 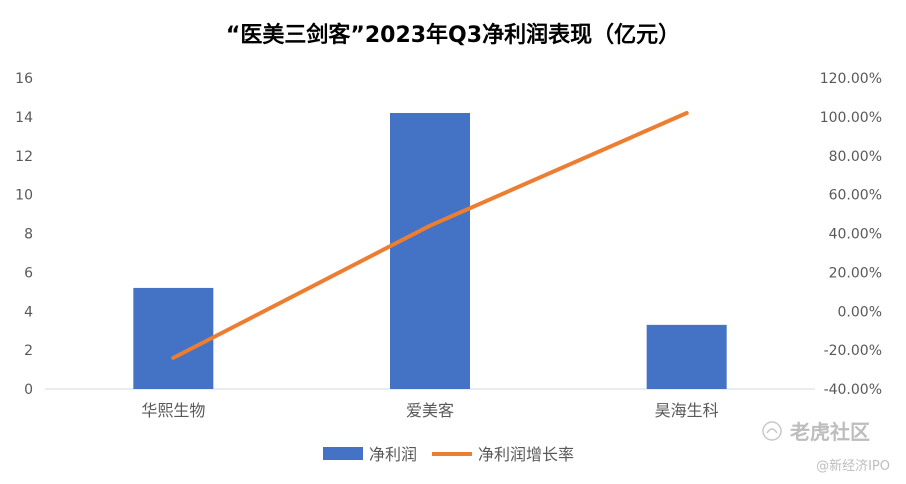 I want to click on right-tick-label: 80.00%, so click(x=855, y=157).